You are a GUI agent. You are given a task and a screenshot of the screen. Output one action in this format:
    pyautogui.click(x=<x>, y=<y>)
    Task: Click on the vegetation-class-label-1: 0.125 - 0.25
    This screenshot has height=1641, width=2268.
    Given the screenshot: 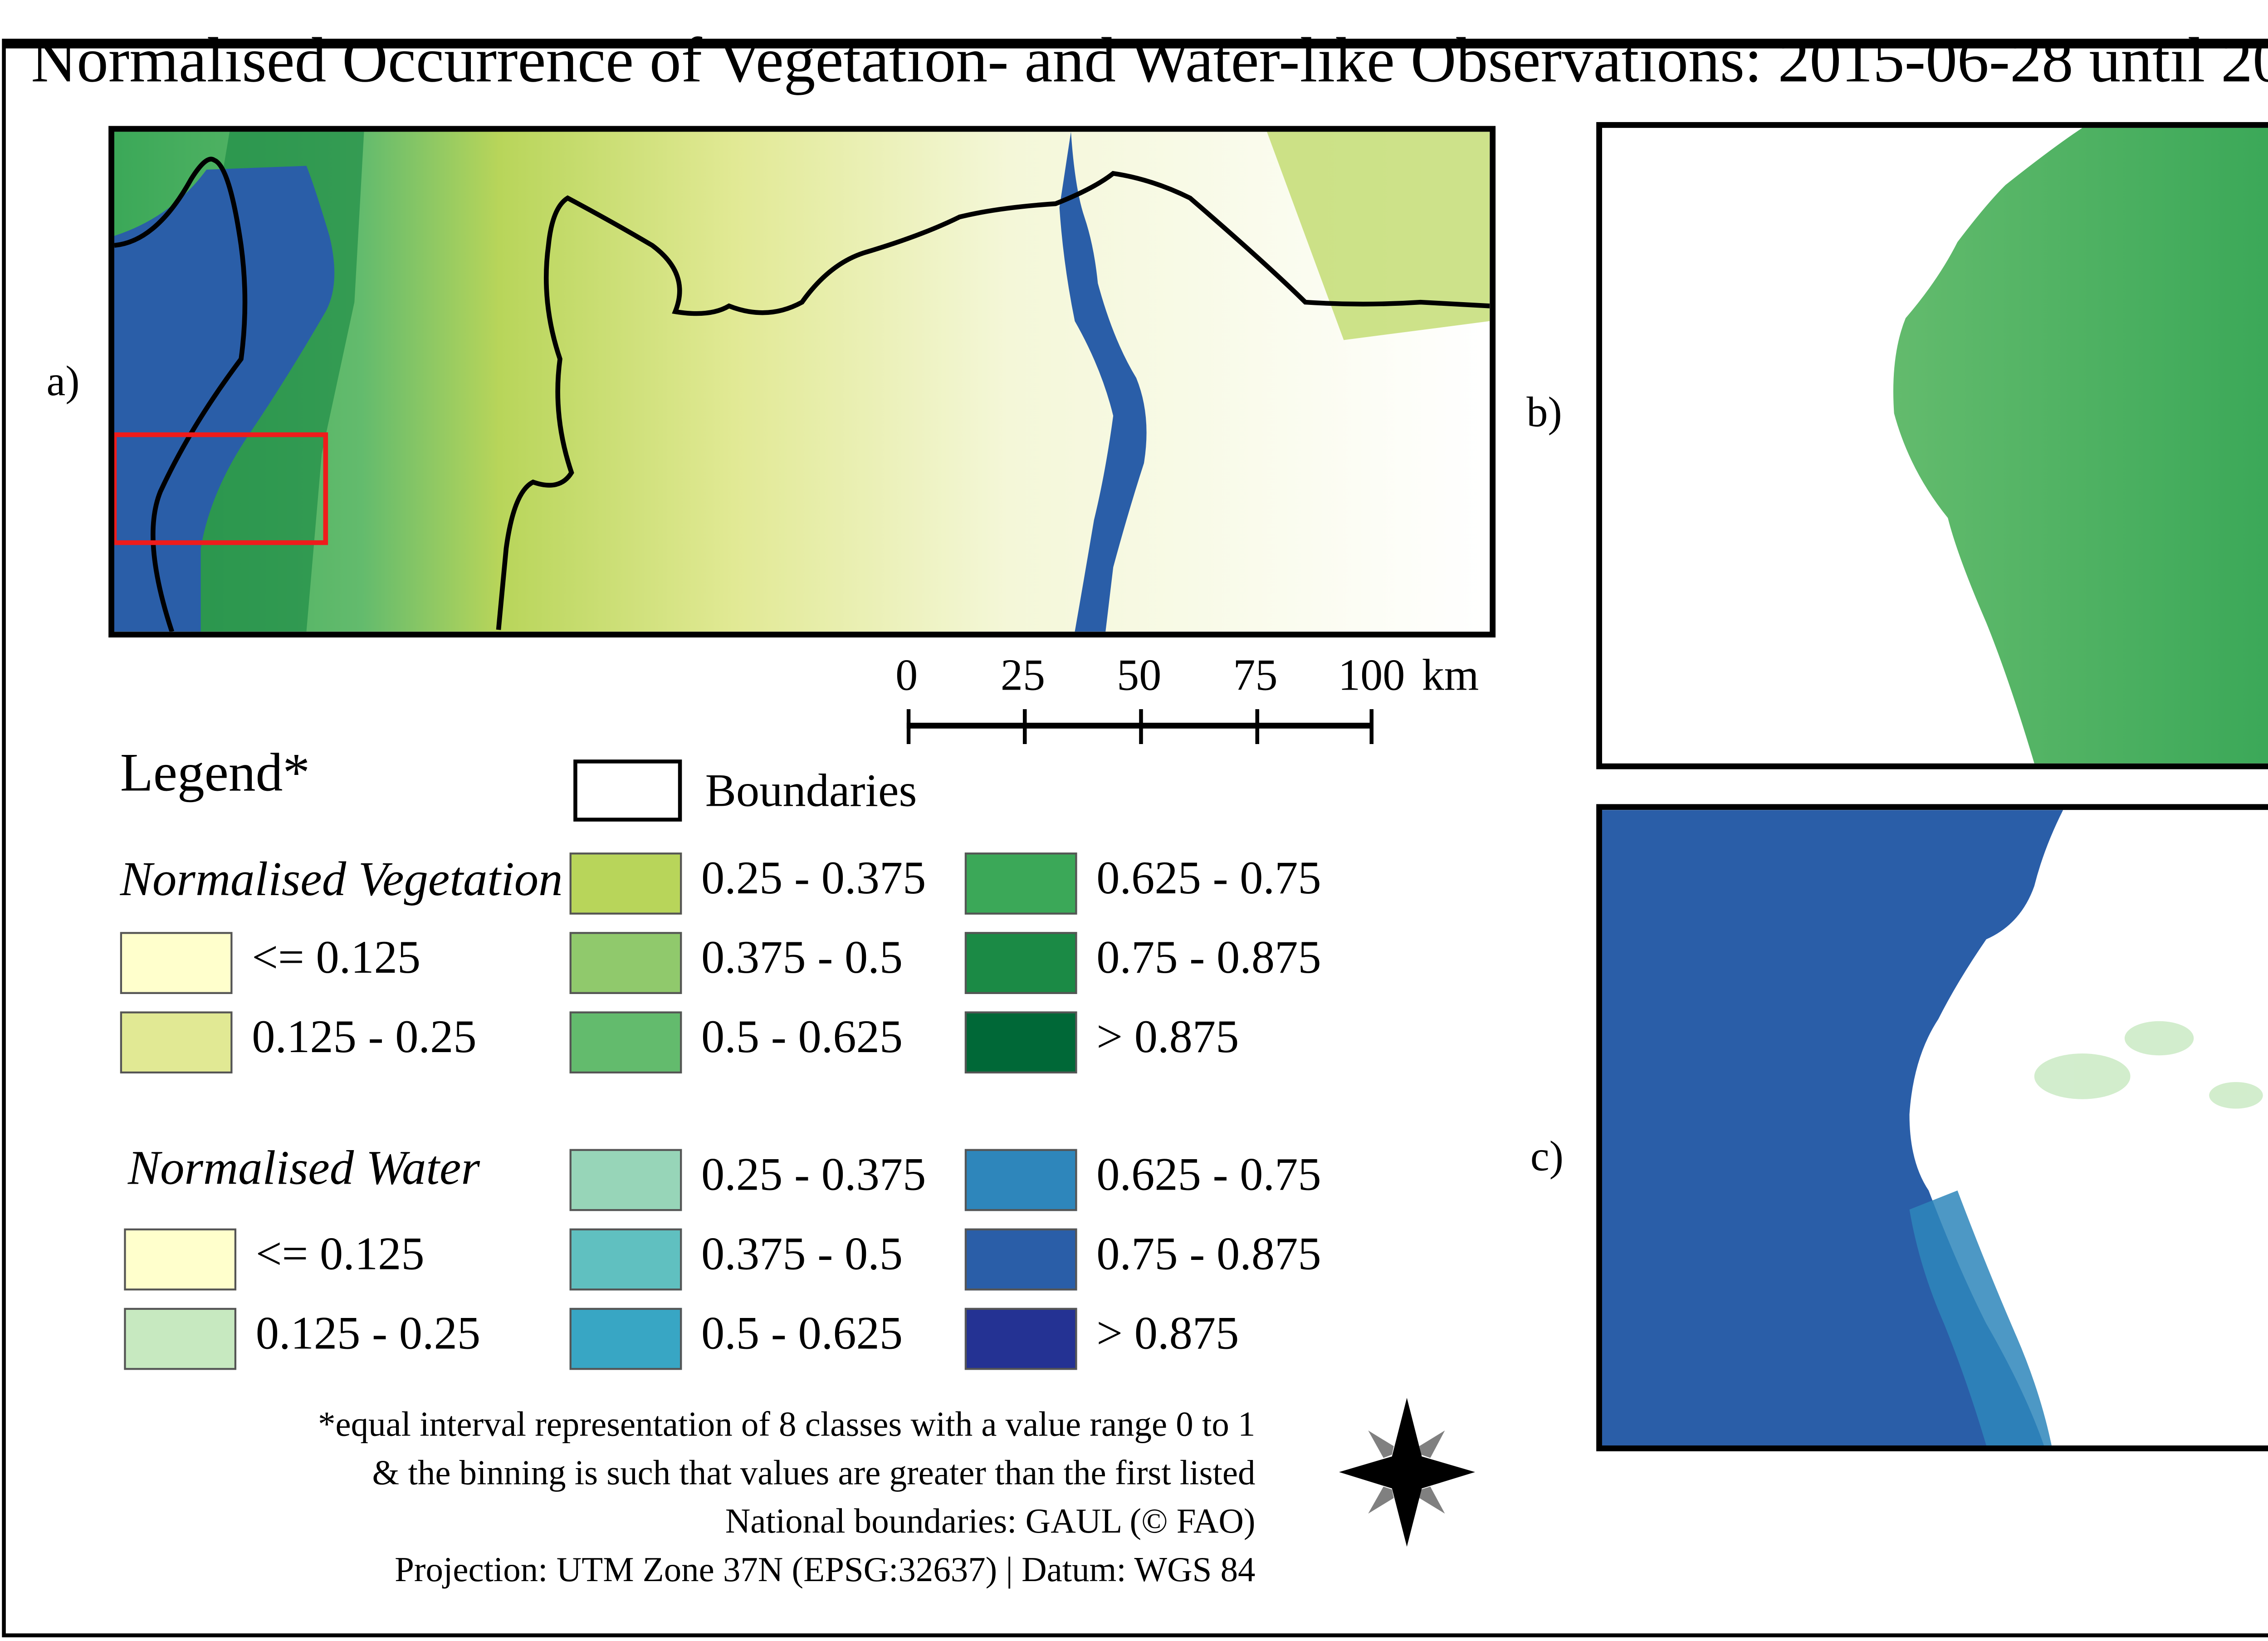 What is the action you would take?
    pyautogui.click(x=365, y=1038)
    